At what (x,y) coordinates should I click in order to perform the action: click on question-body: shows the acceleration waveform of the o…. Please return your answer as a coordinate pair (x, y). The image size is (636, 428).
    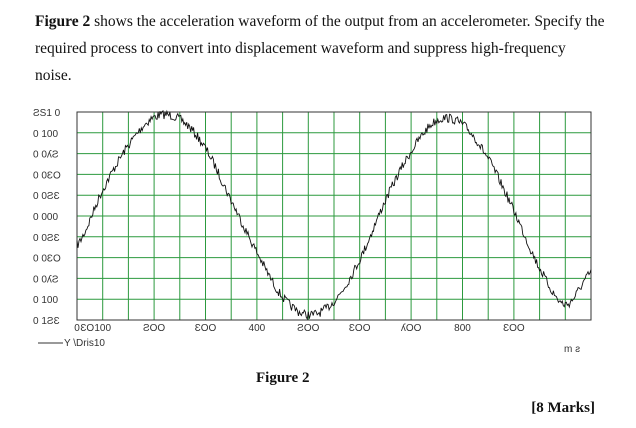
    Looking at the image, I should click on (320, 48).